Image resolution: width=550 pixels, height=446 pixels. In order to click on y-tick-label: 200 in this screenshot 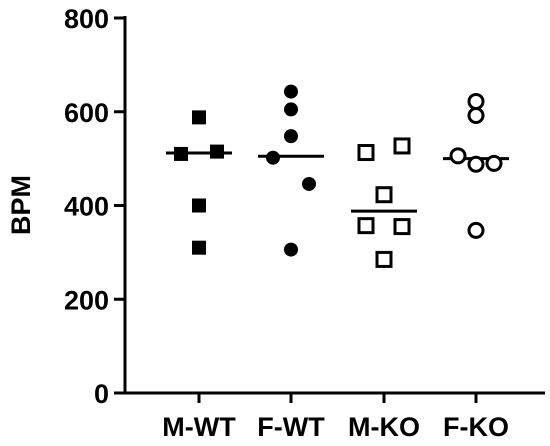, I will do `click(86, 300)`.